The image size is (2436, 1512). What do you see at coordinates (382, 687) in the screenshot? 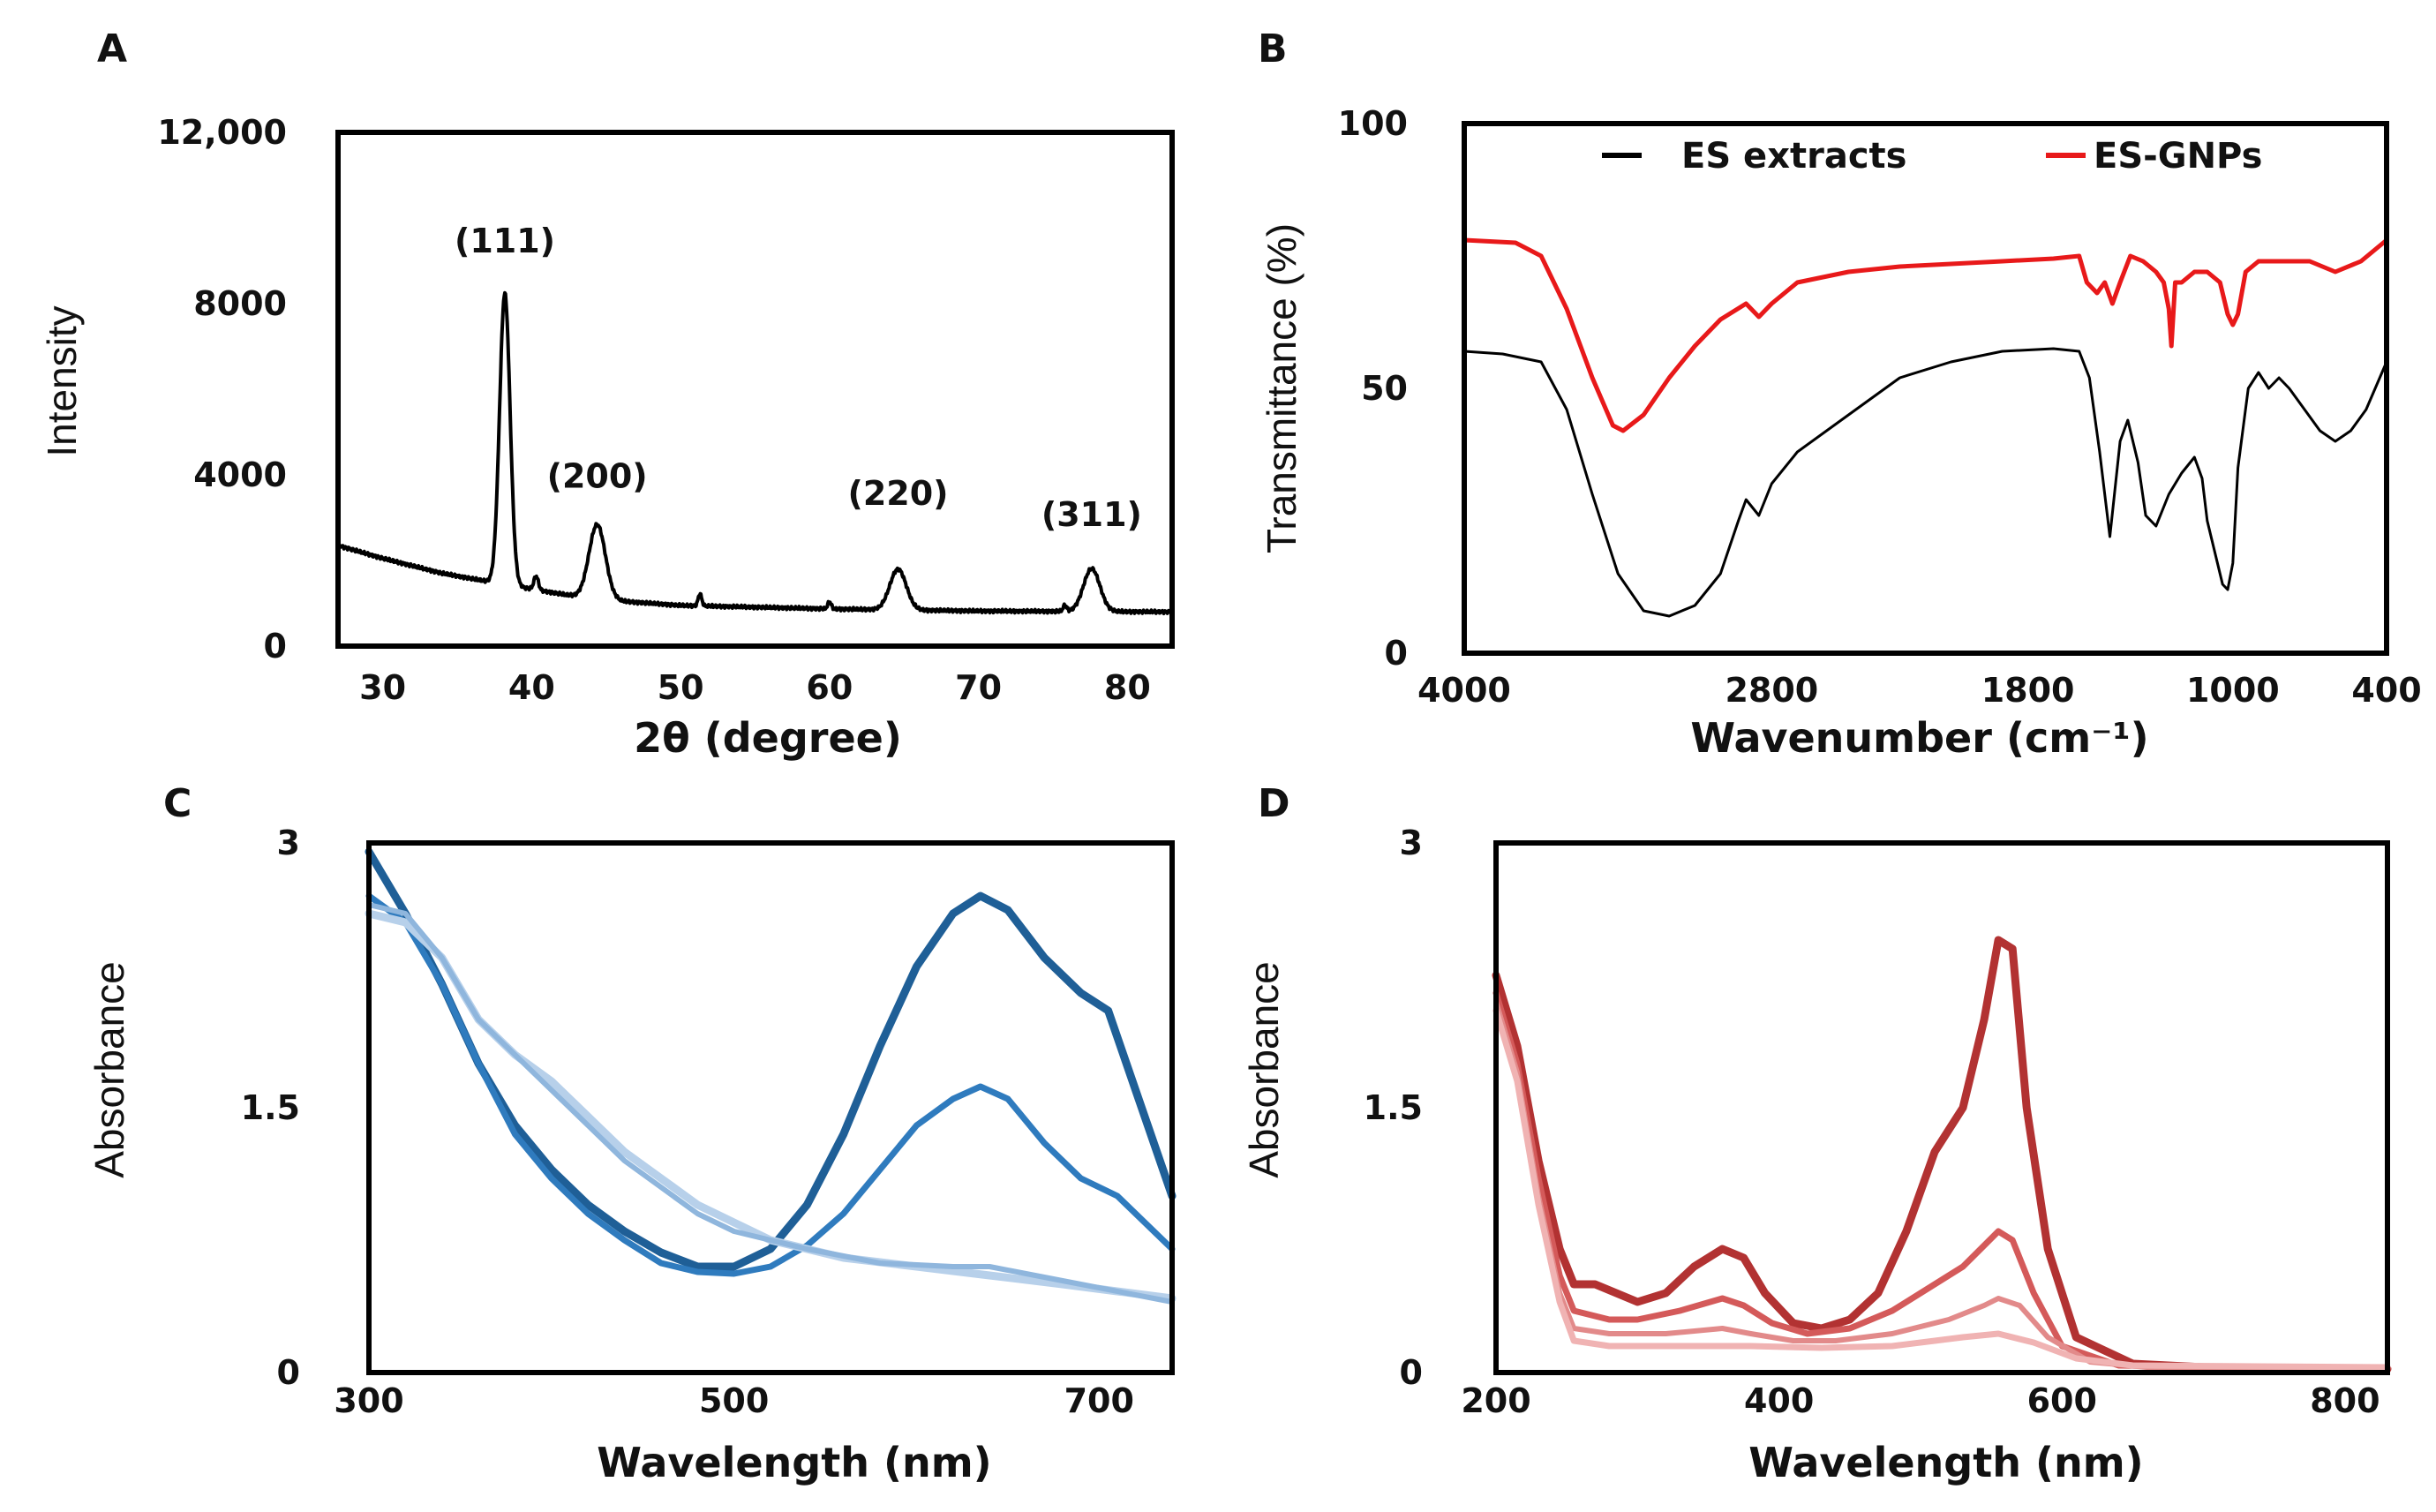
I see `panel-a-xtick-label: 30` at bounding box center [382, 687].